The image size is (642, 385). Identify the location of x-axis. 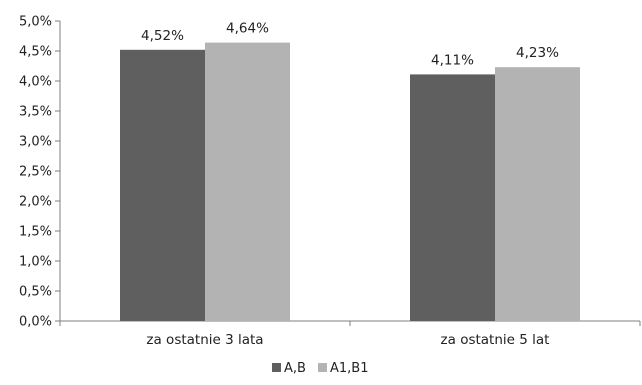
(350, 323).